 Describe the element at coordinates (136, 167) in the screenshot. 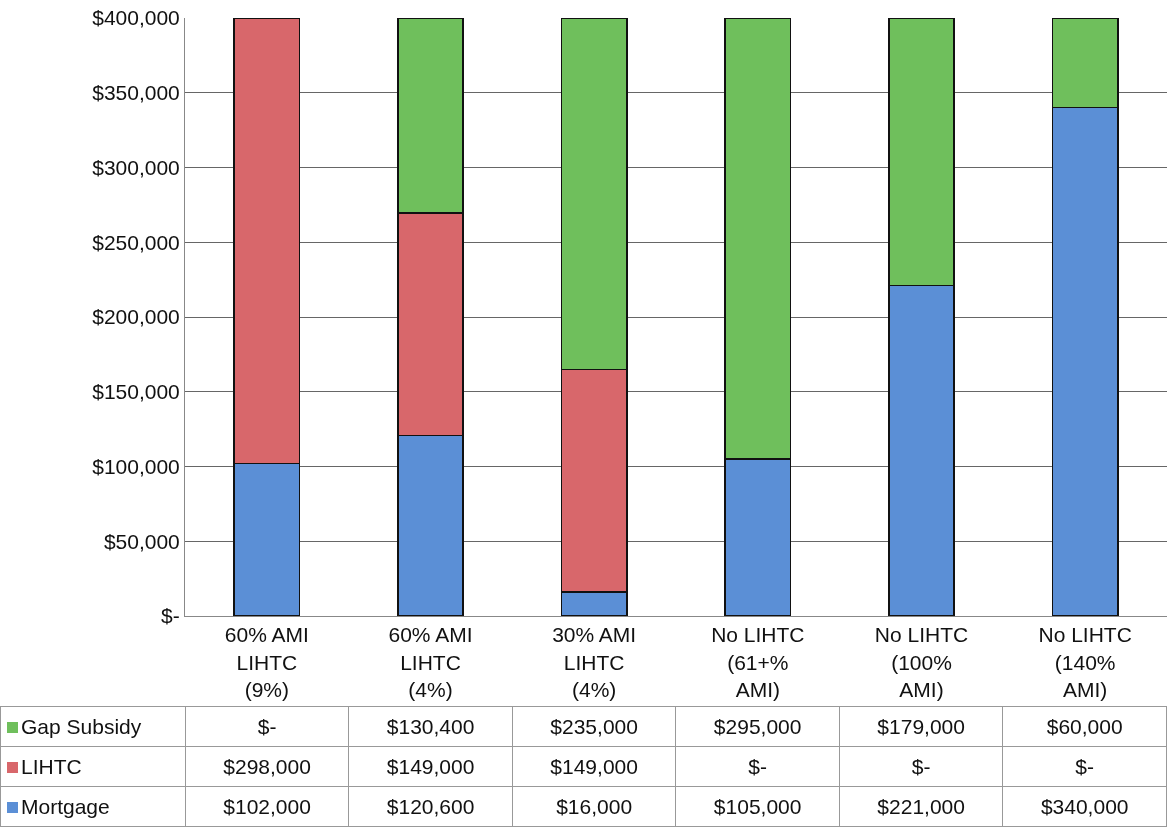

I see `y-tick-label: $300,000` at that location.